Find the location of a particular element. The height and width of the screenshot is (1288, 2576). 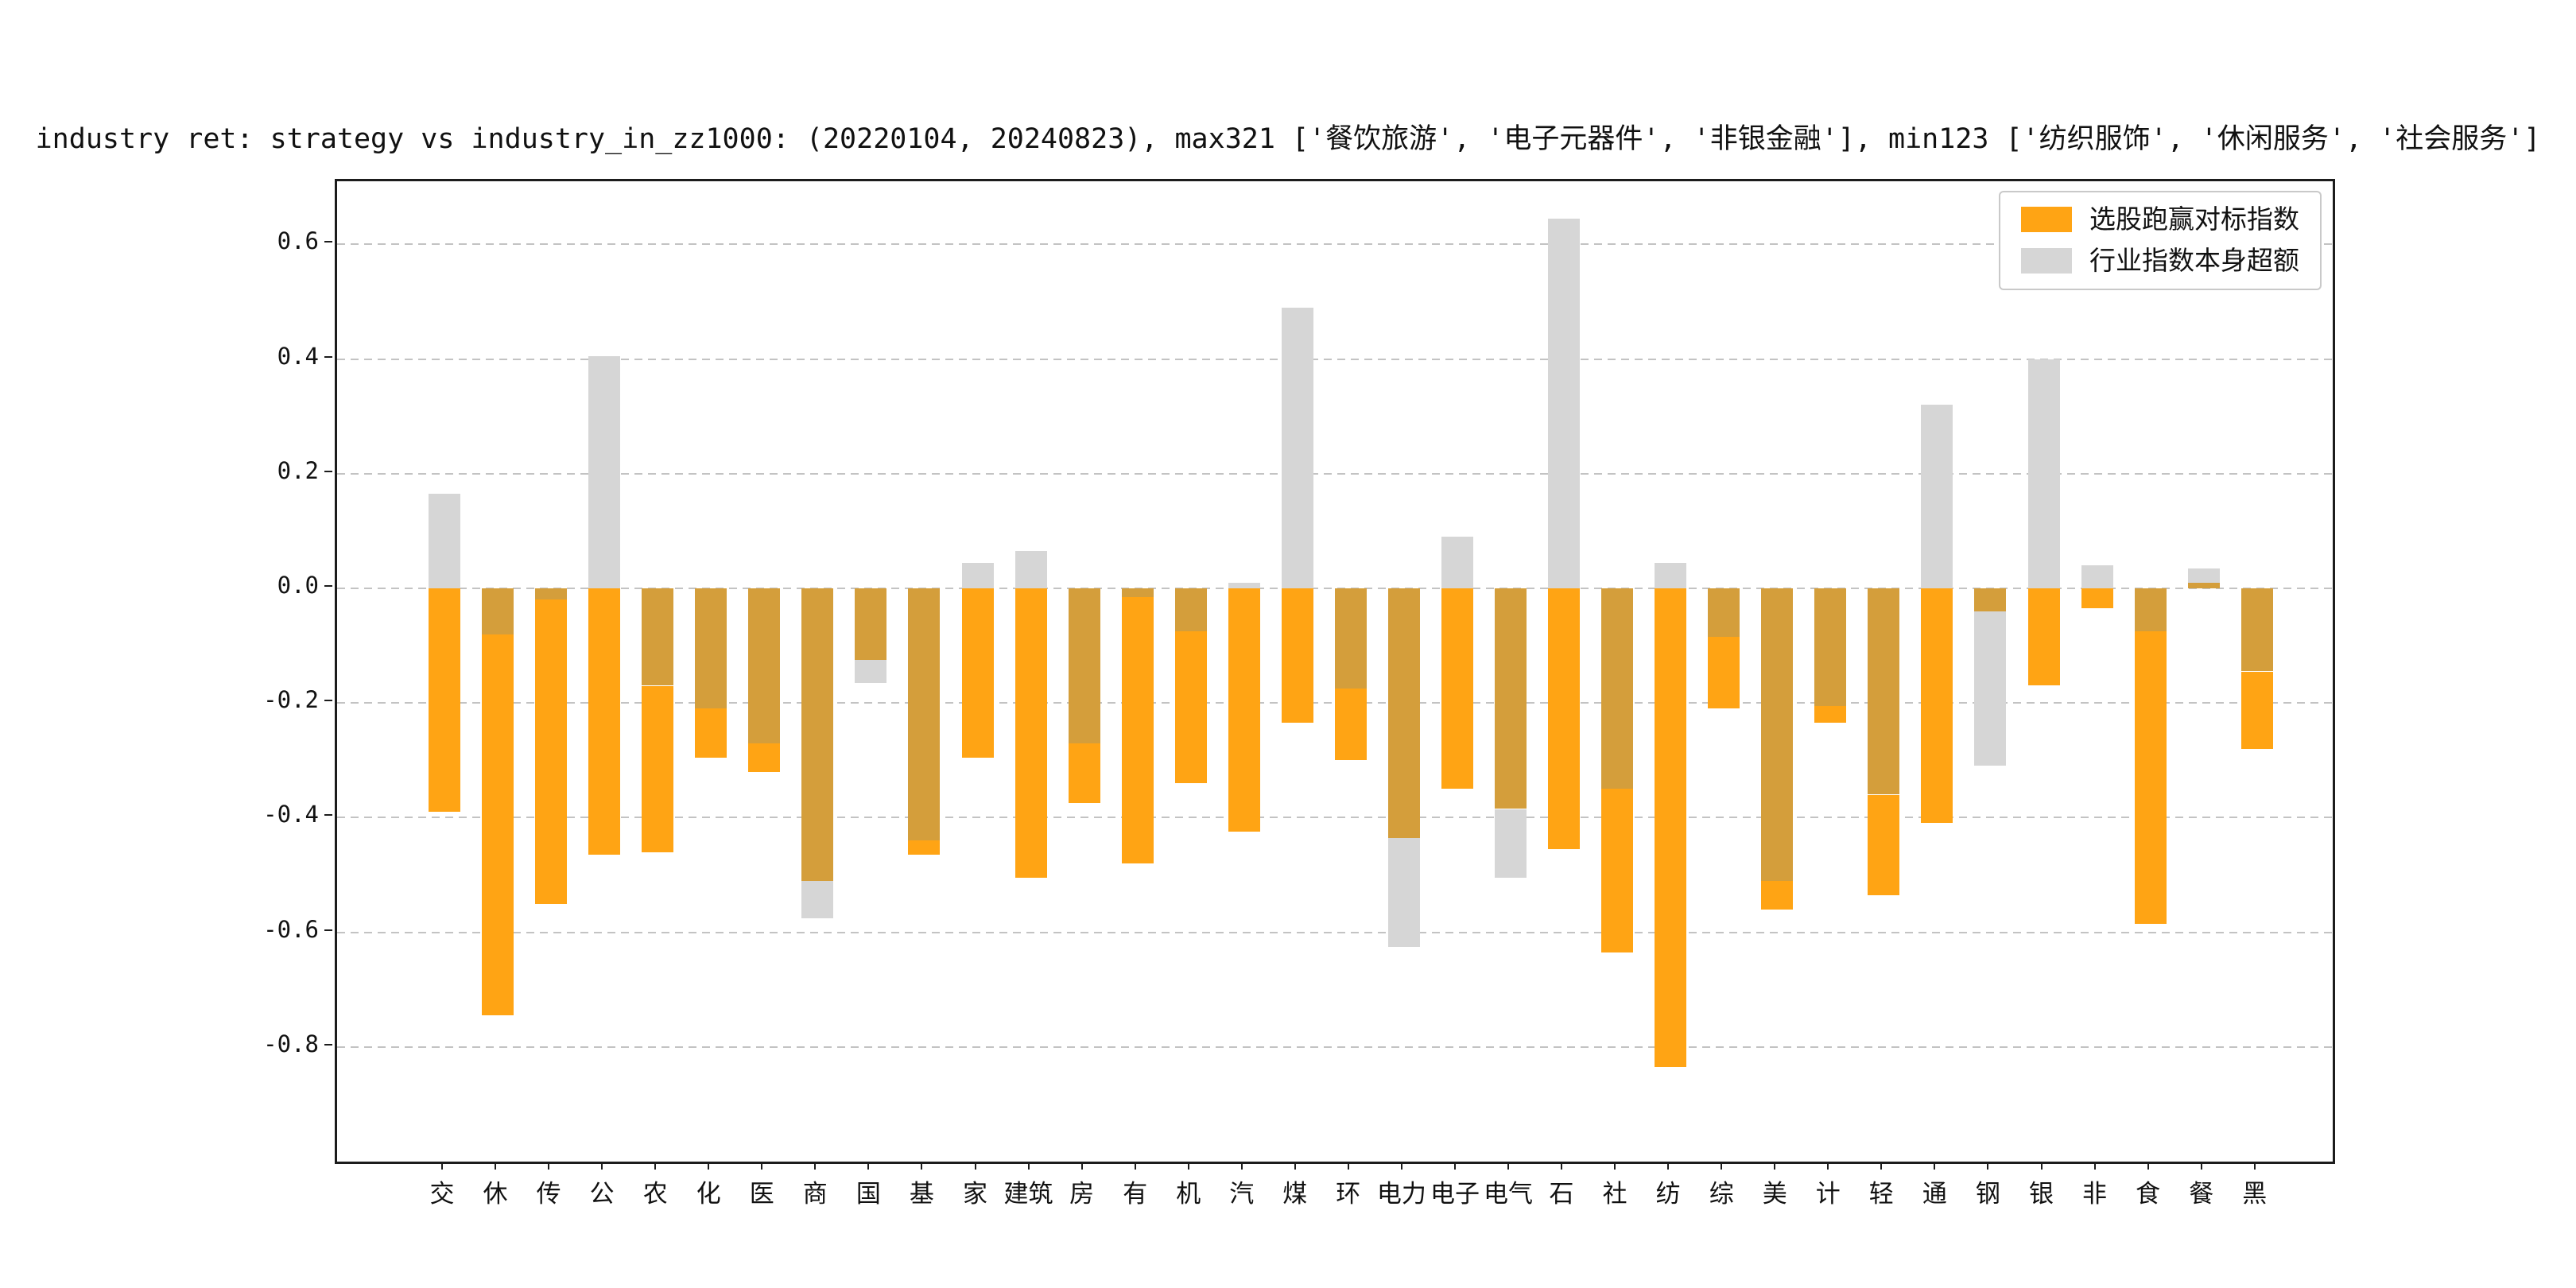

x-tick-label: 建筑 is located at coordinates (1028, 1194).